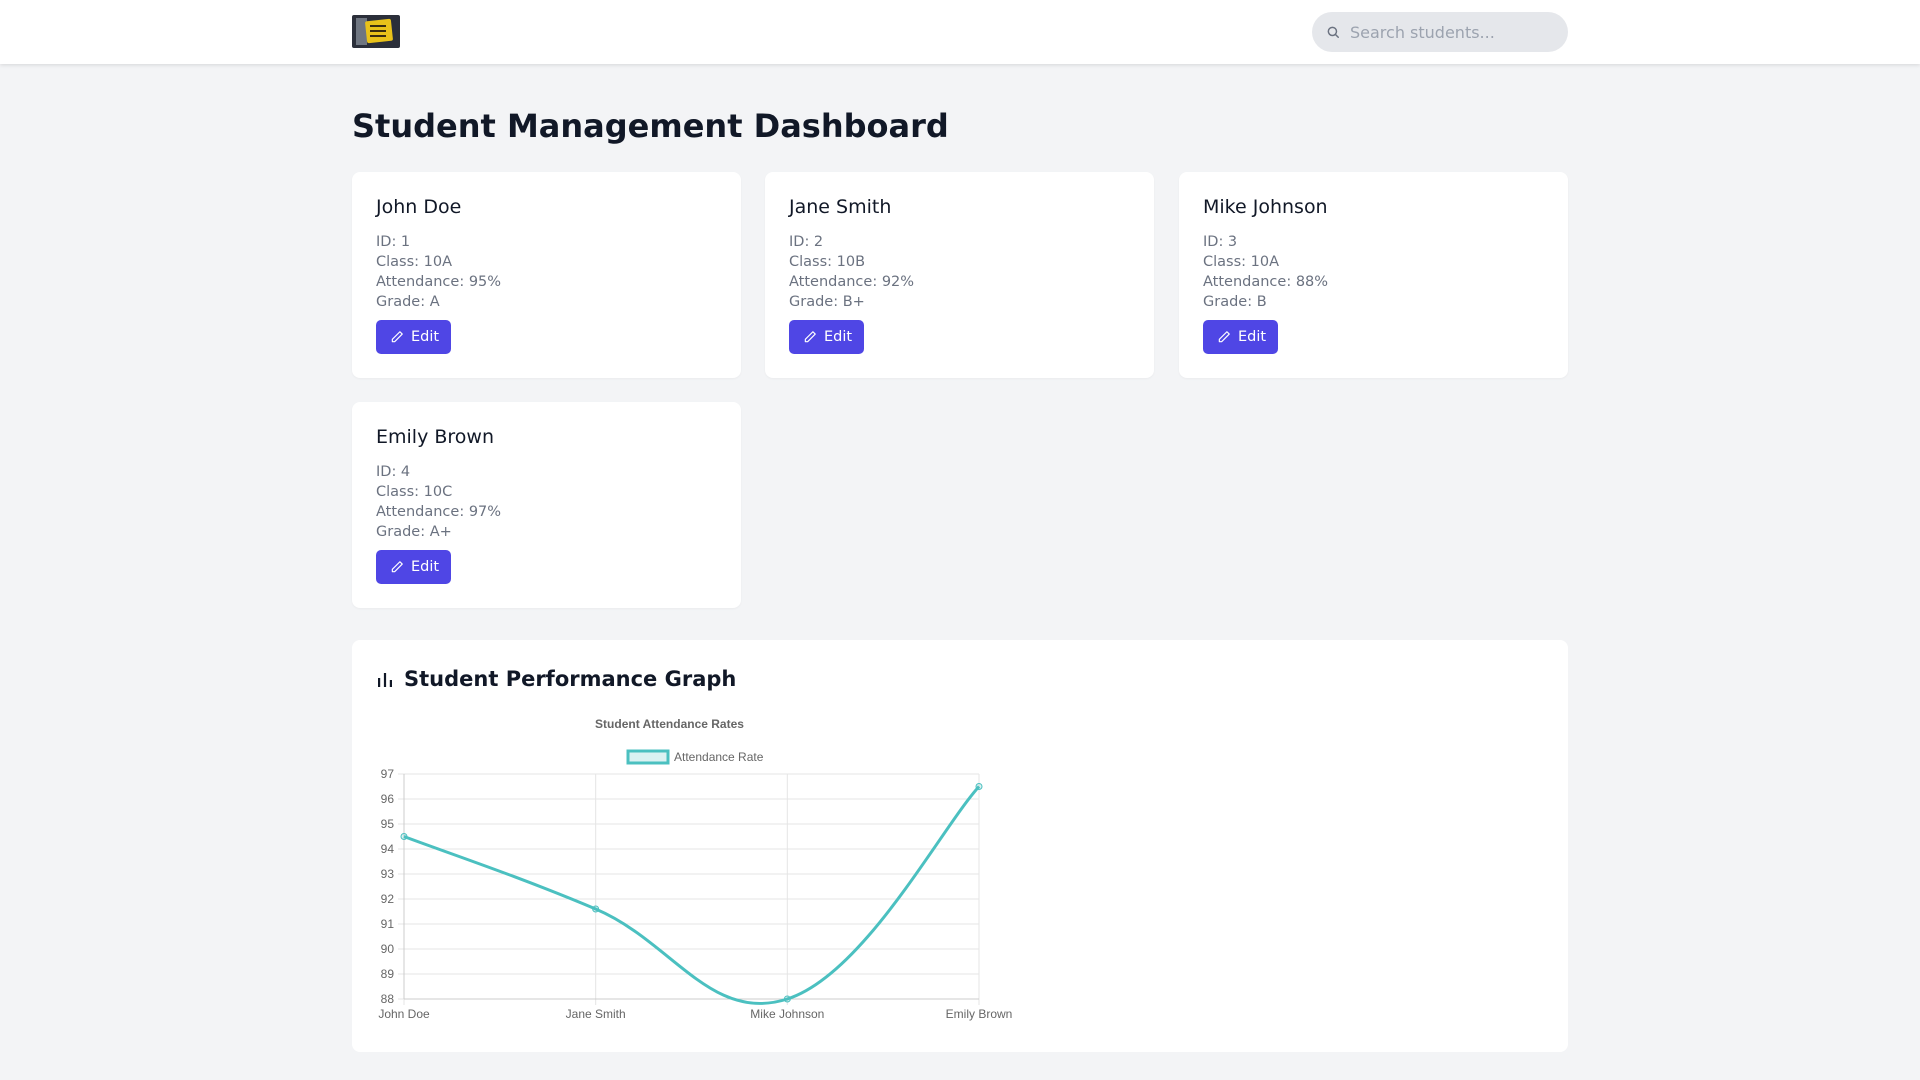 This screenshot has height=1080, width=1920. I want to click on student-attendance: Attendance: 88%, so click(1266, 282).